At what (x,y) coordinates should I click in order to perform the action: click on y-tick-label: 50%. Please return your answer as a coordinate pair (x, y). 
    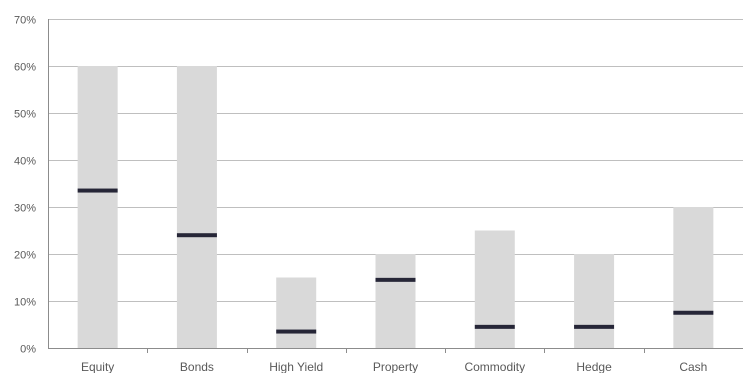
    Looking at the image, I should click on (25, 115).